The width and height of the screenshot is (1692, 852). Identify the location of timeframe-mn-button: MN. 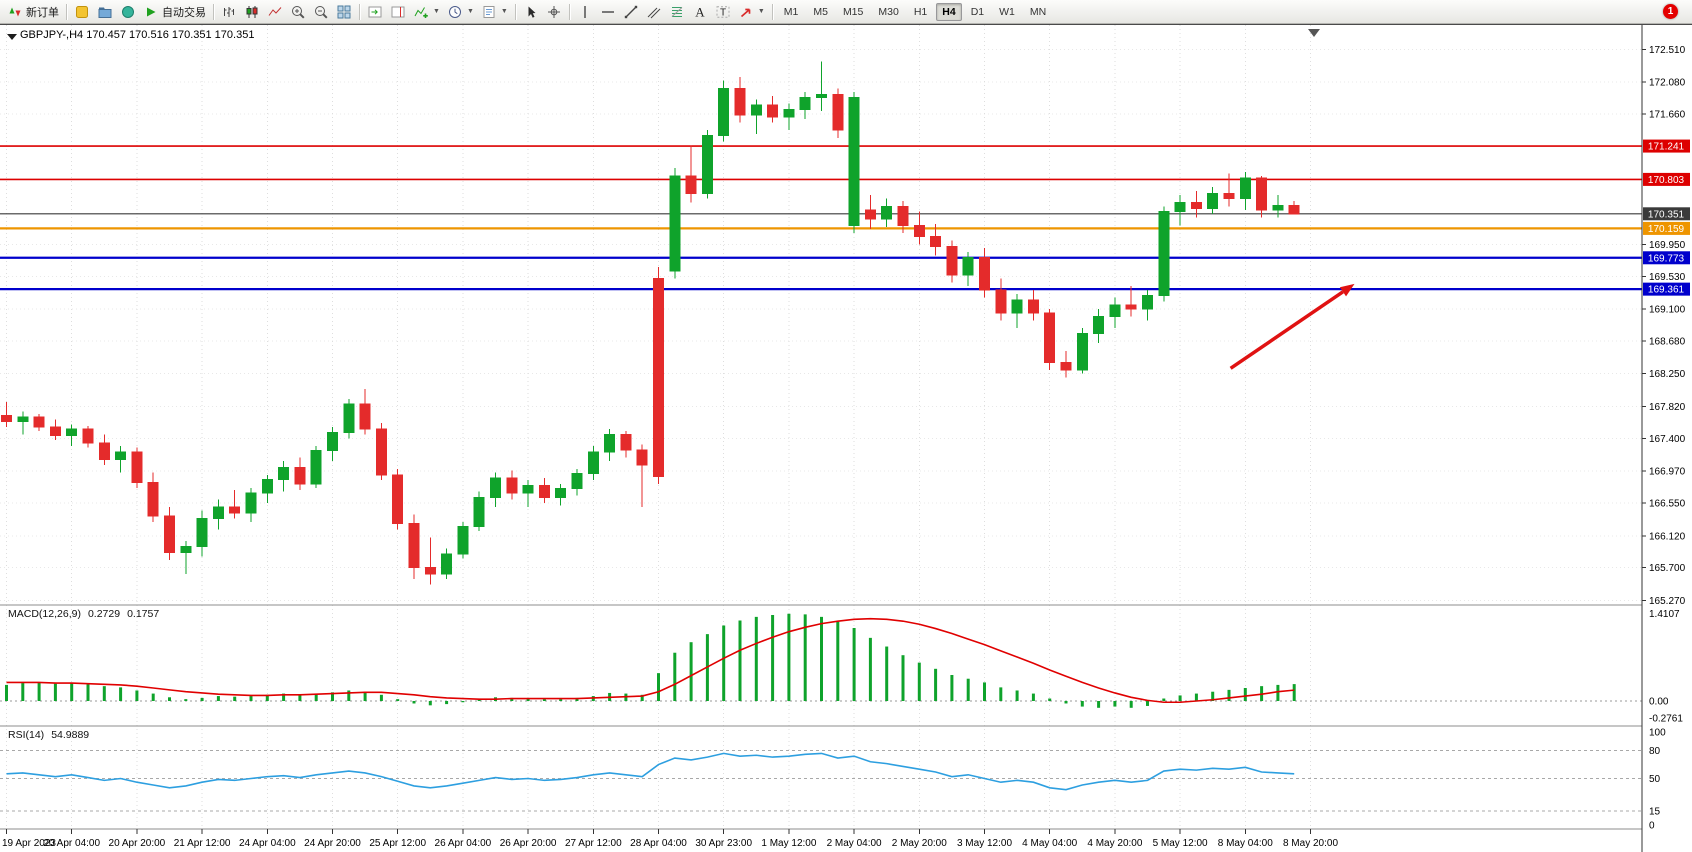
(1038, 11).